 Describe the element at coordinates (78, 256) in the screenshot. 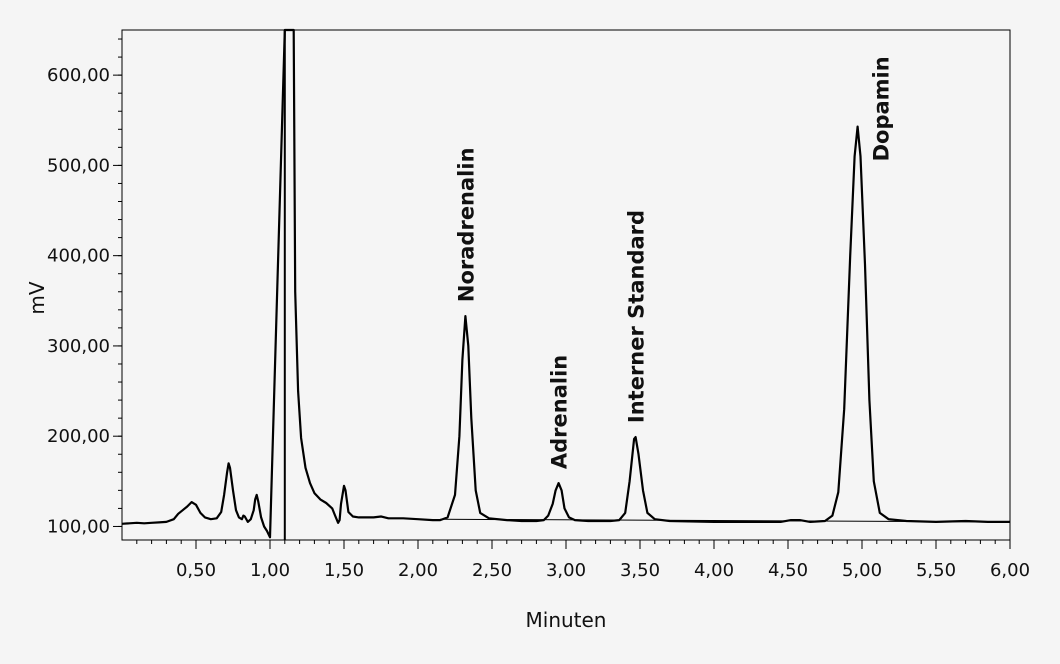

I see `y-tick-label: 400,00` at that location.